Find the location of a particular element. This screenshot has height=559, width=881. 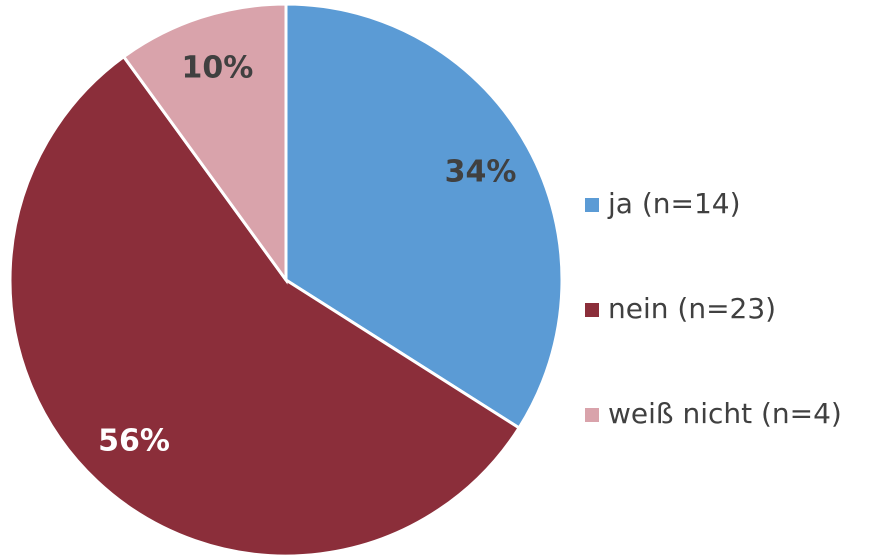

pie-slice is located at coordinates (204, 143).